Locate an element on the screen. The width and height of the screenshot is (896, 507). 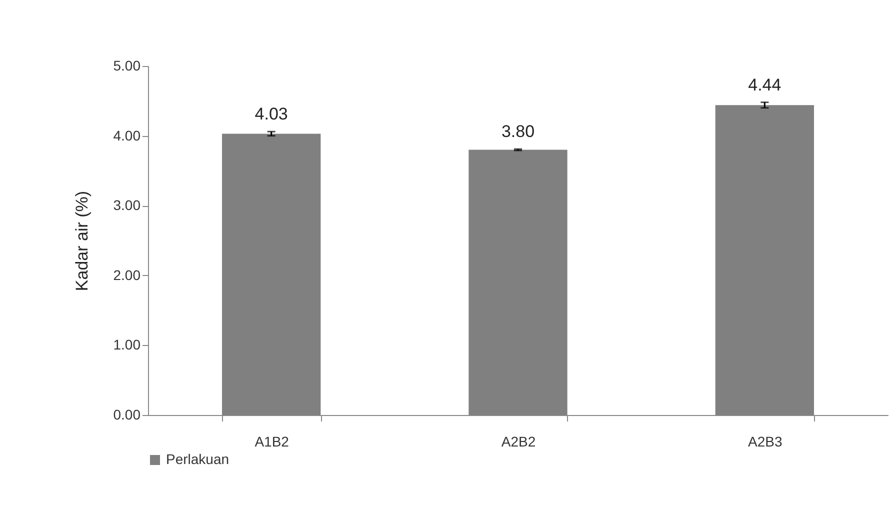
y-tick-label: 3.00 is located at coordinates (127, 205).